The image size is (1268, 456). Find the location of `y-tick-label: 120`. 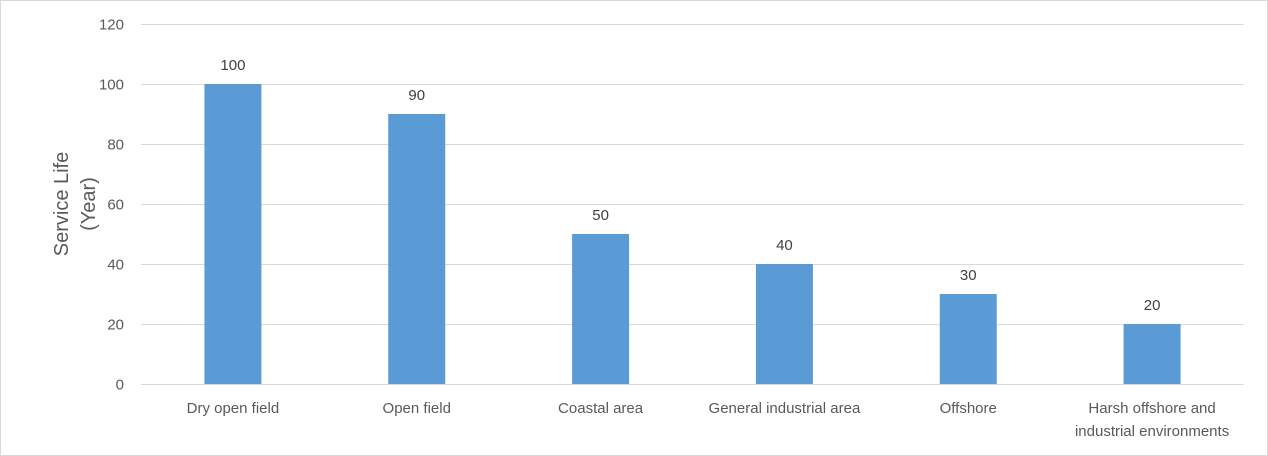

y-tick-label: 120 is located at coordinates (111, 25).